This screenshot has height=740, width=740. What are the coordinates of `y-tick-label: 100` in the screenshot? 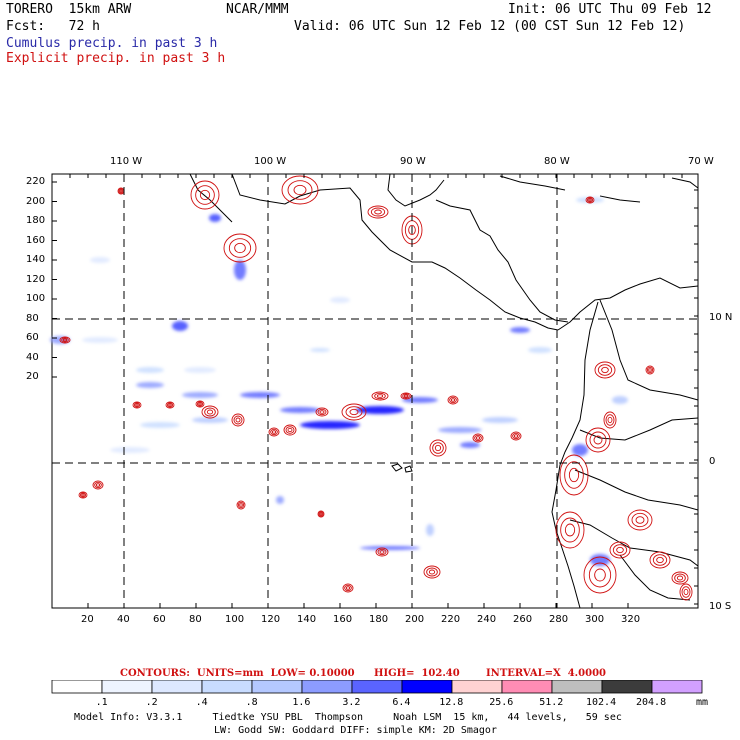 It's located at (36, 298).